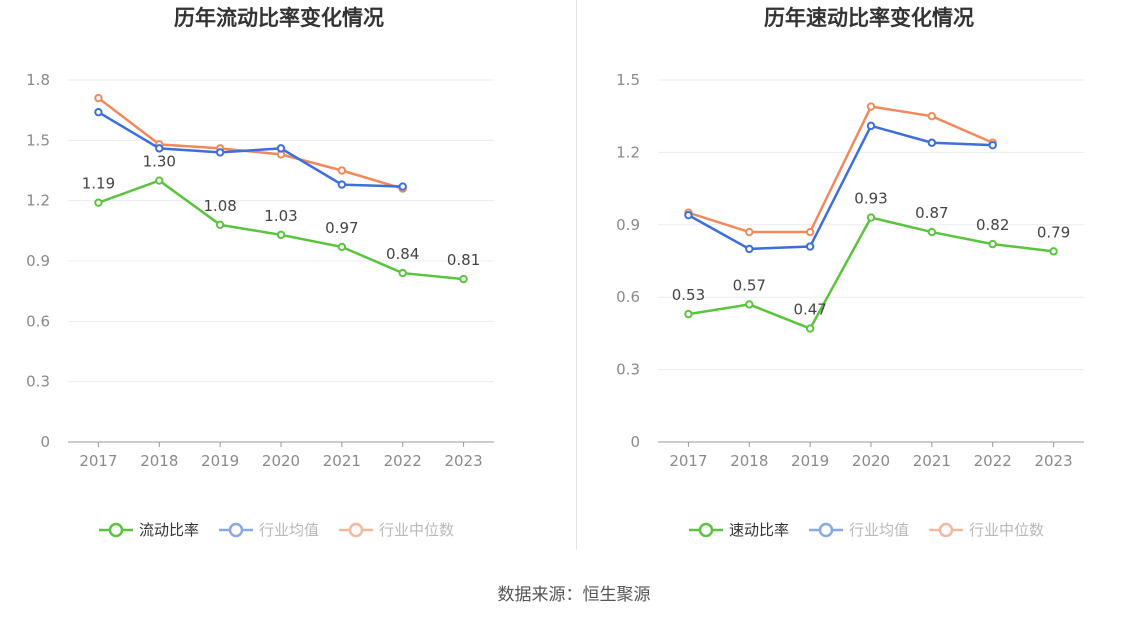 This screenshot has width=1148, height=619. What do you see at coordinates (38, 201) in the screenshot?
I see `y-tick-label: 1.2` at bounding box center [38, 201].